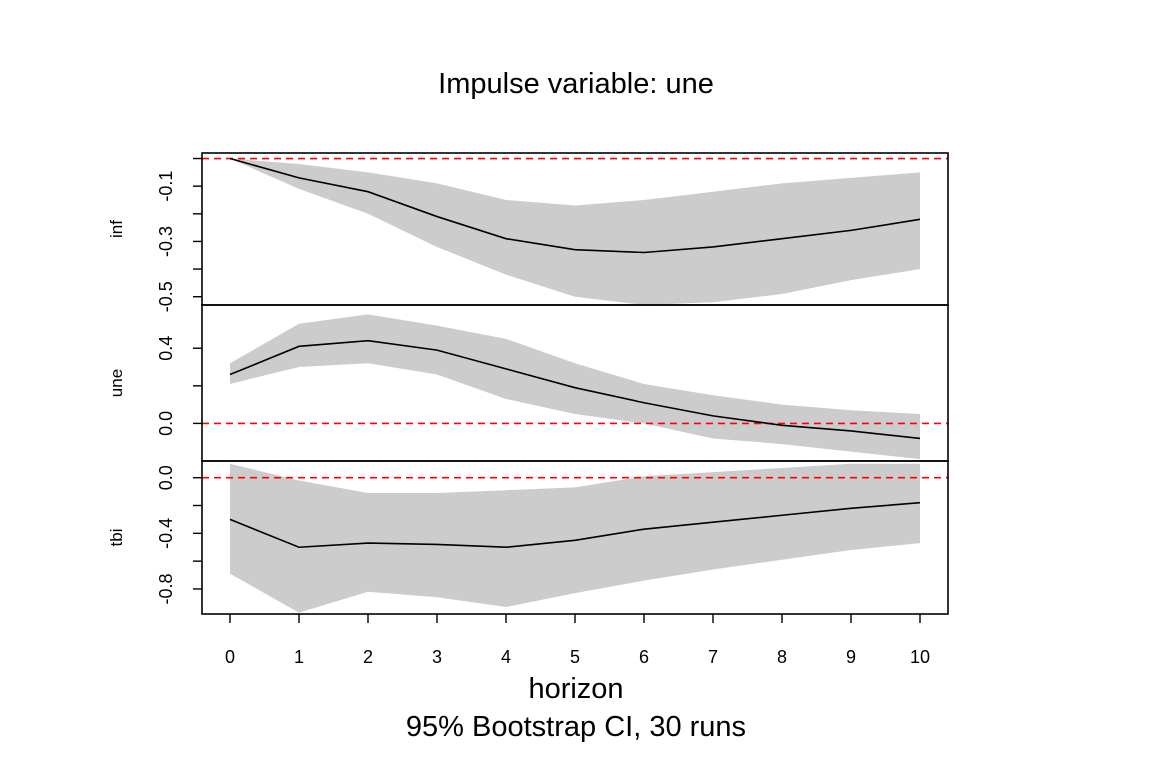 This screenshot has width=1152, height=768. I want to click on xtick-label-2: 2, so click(368, 657).